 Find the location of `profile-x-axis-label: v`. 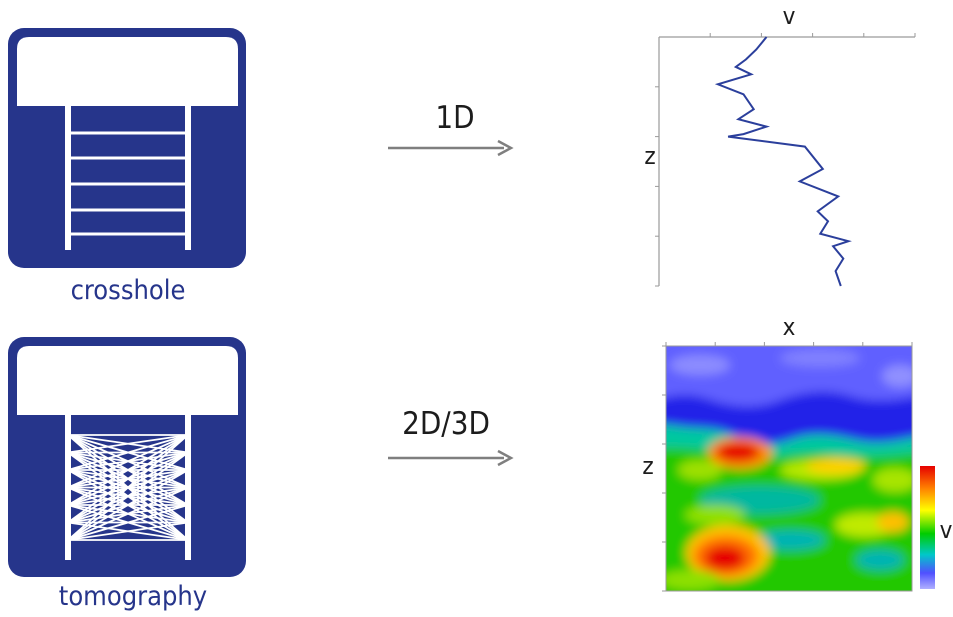

profile-x-axis-label: v is located at coordinates (789, 16).